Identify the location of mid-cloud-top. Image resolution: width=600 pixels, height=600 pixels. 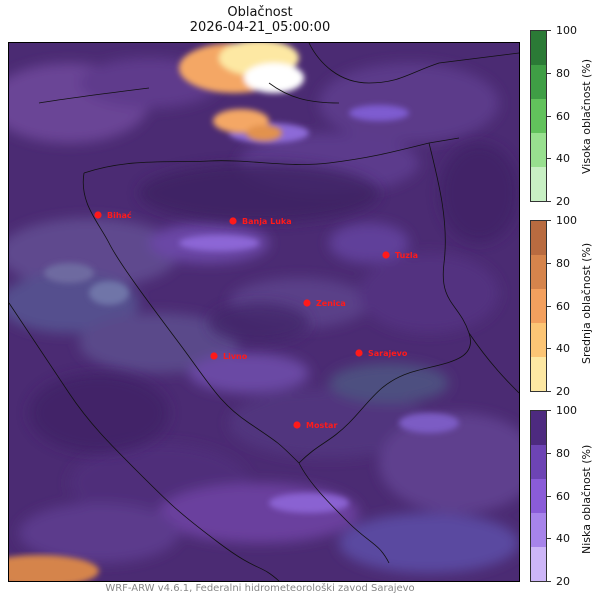
(241, 92).